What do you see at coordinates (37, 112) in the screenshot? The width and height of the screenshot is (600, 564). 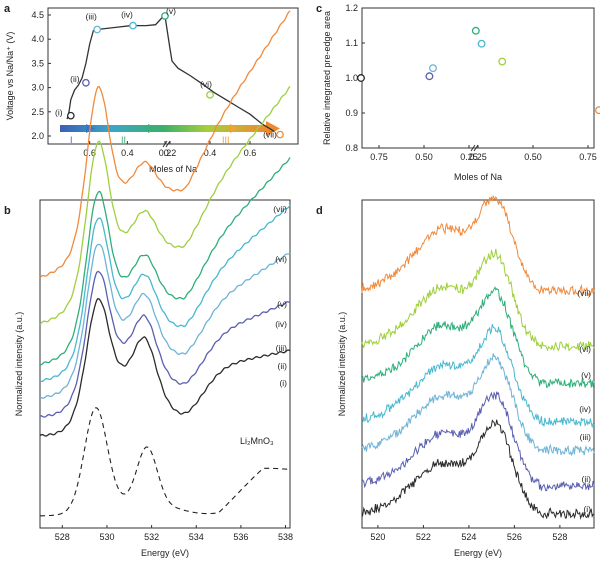 I see `panel-a-ytick-label: 2.5` at bounding box center [37, 112].